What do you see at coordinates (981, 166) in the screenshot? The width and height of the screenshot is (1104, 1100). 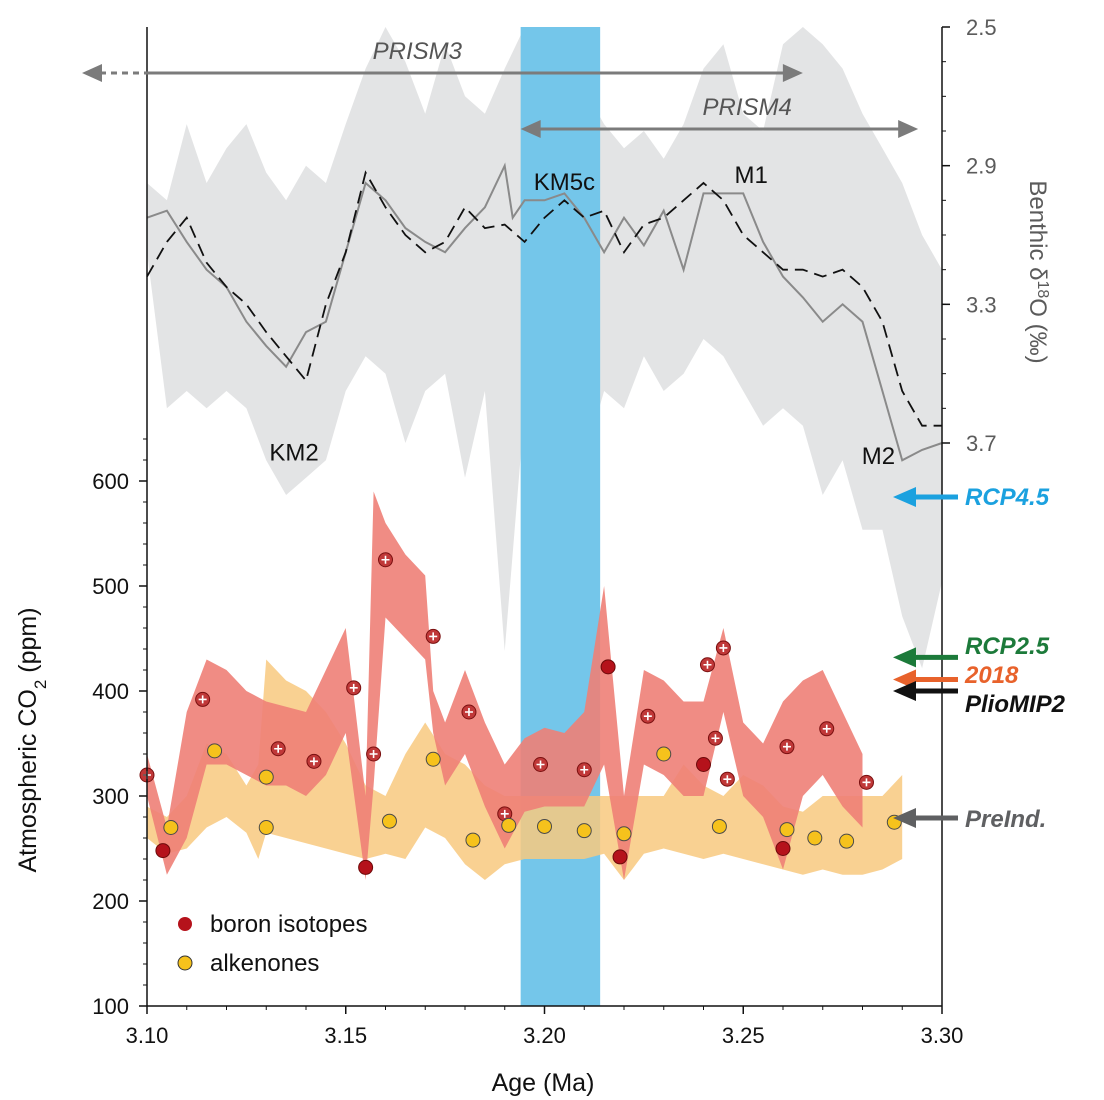 I see `d18o-tick-label-1: 2.9` at bounding box center [981, 166].